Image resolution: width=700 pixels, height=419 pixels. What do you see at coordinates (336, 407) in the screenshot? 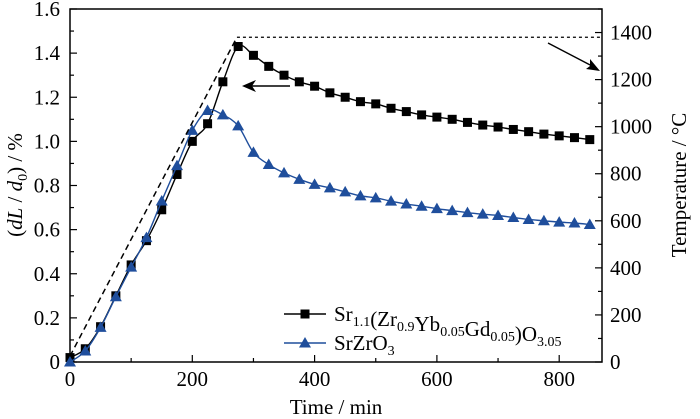
I see `x-axis-label: Time / min` at bounding box center [336, 407].